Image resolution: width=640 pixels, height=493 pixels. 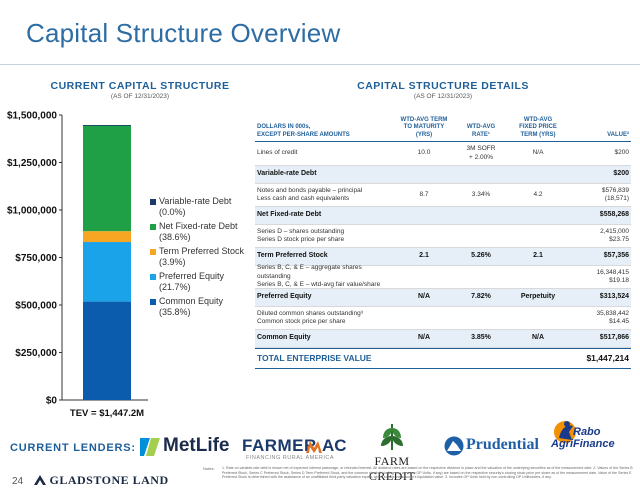 I want to click on bar-segment-preferred-equity, so click(x=107, y=272).